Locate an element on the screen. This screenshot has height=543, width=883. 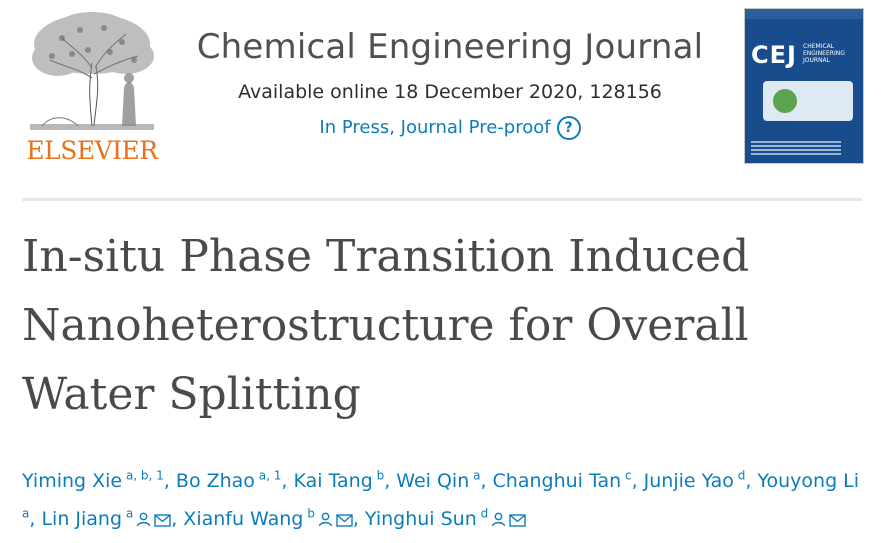
author-link: Yinghui Sun d is located at coordinates (445, 519).